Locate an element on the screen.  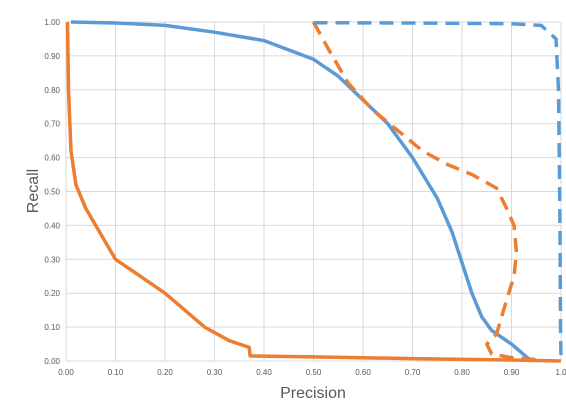
y-tick-label: 0.20 is located at coordinates (52, 293).